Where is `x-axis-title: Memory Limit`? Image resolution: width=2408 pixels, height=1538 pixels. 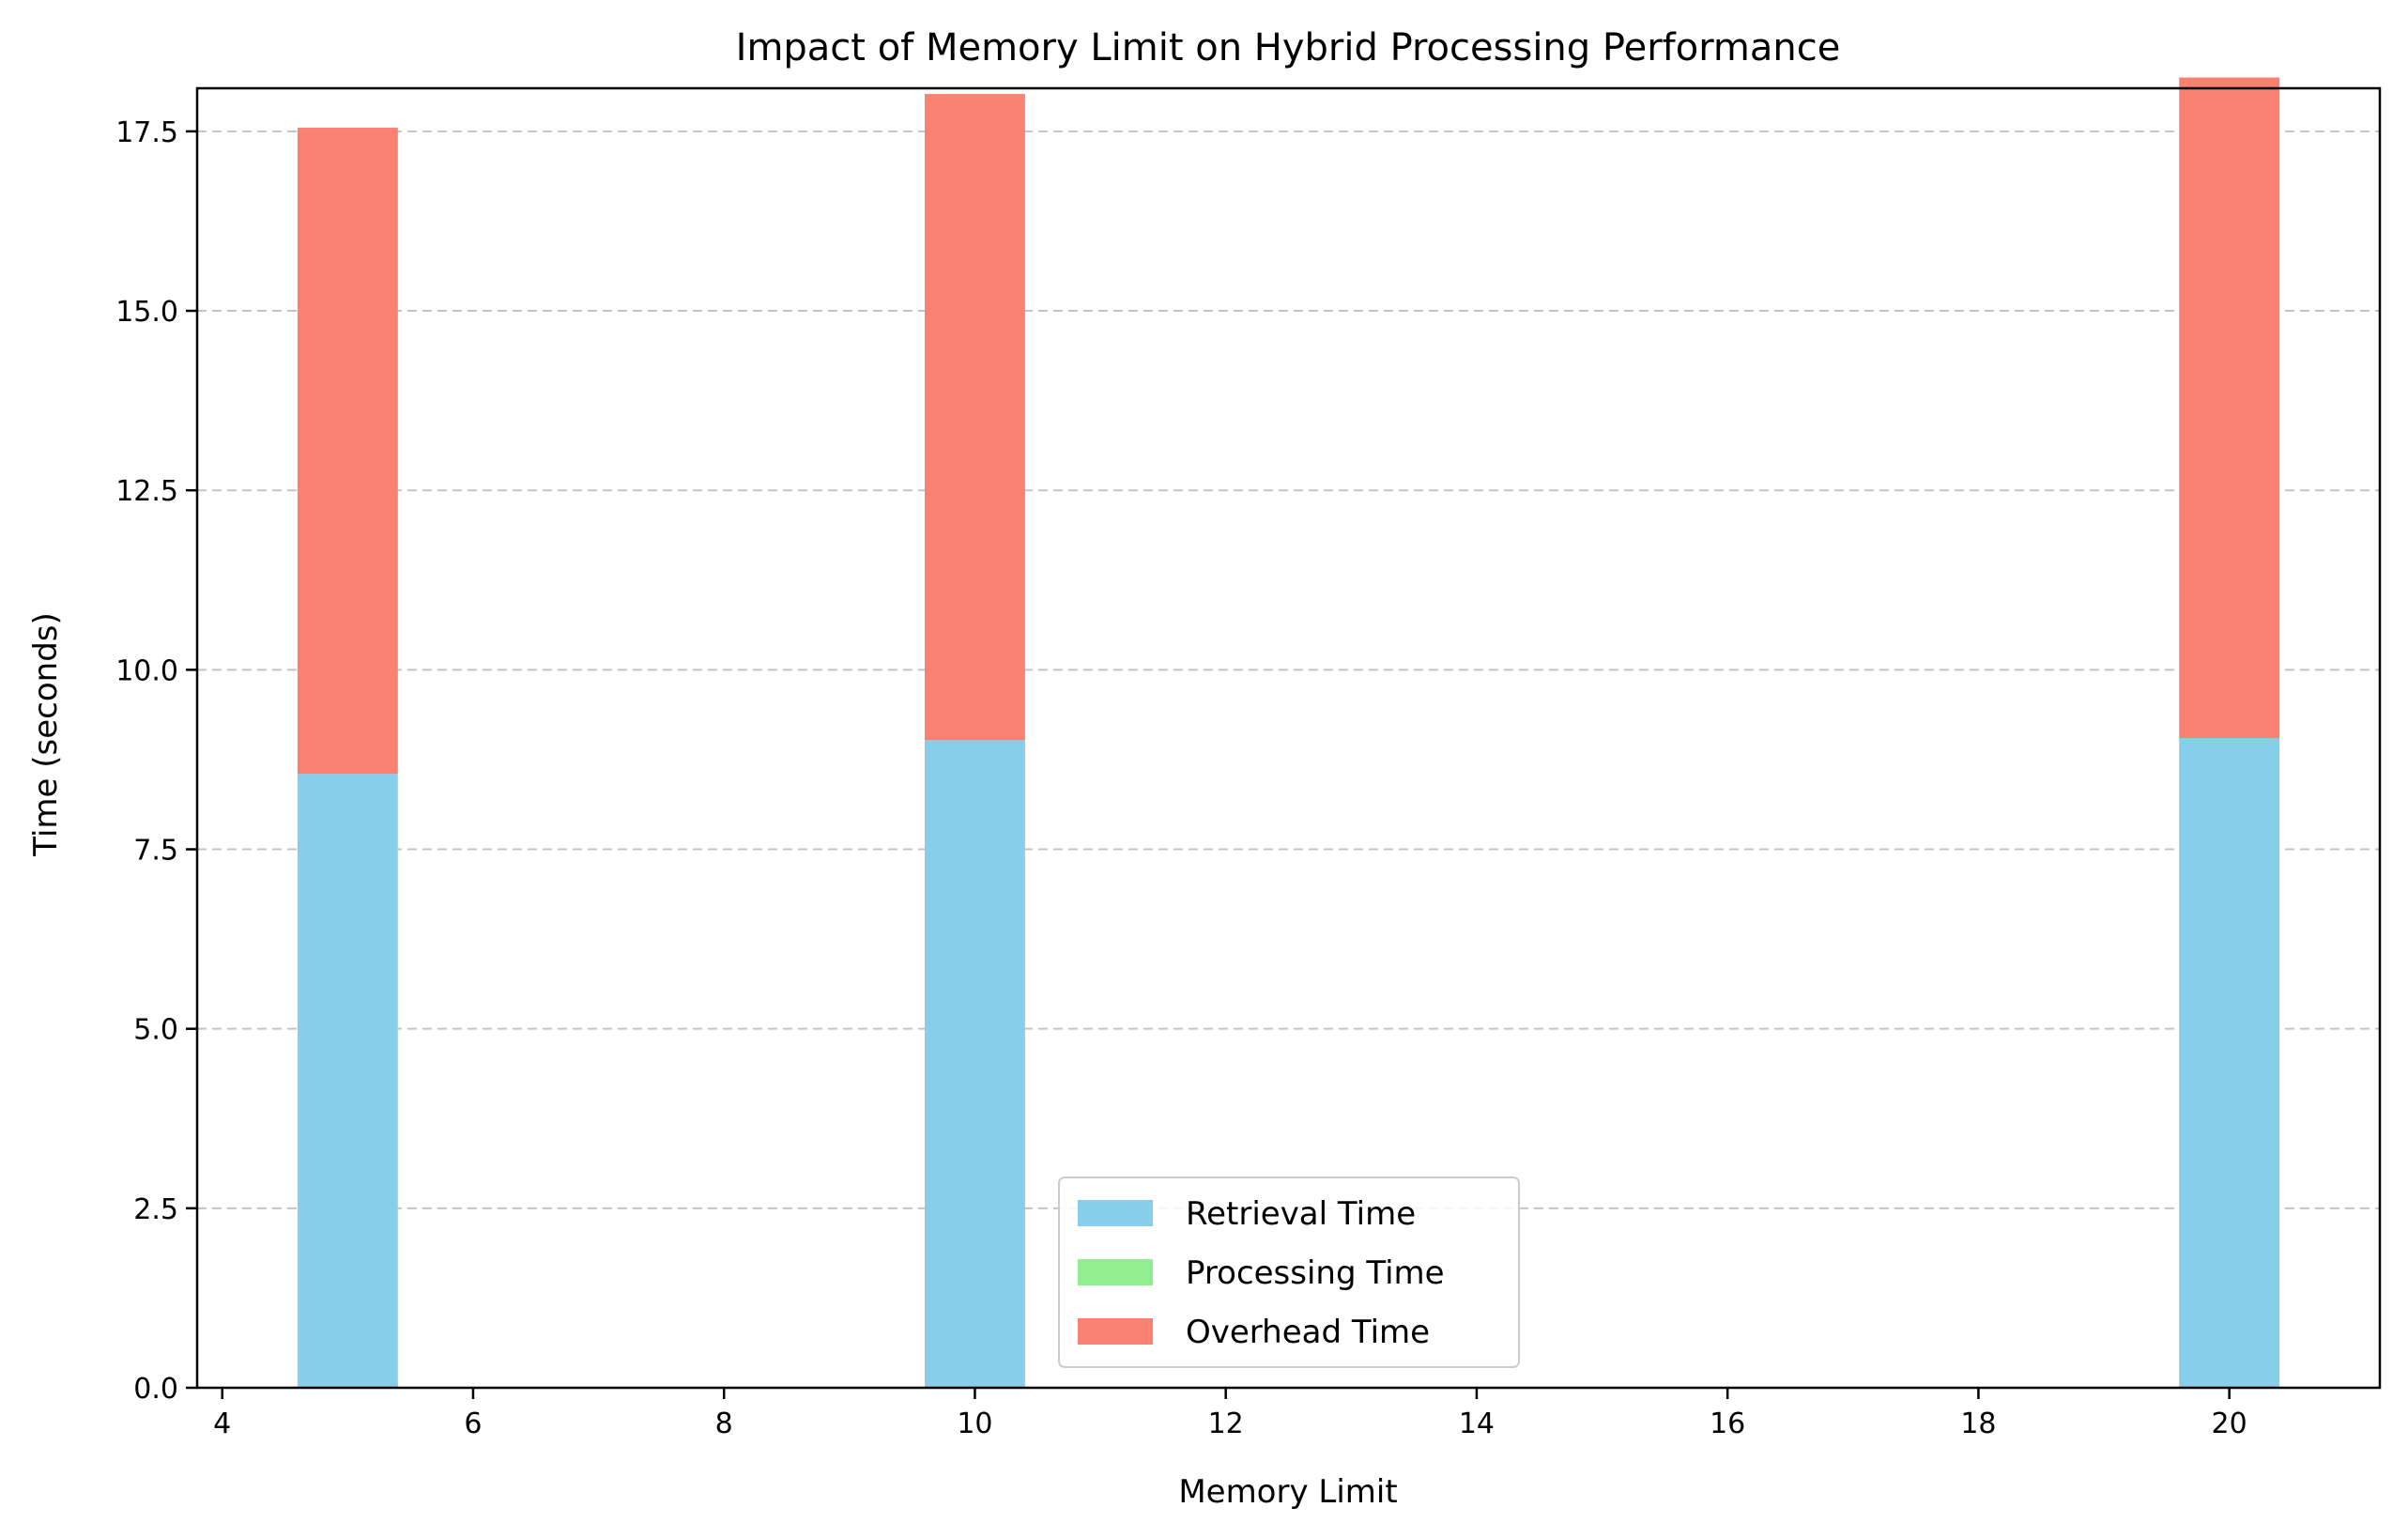 x-axis-title: Memory Limit is located at coordinates (1287, 1492).